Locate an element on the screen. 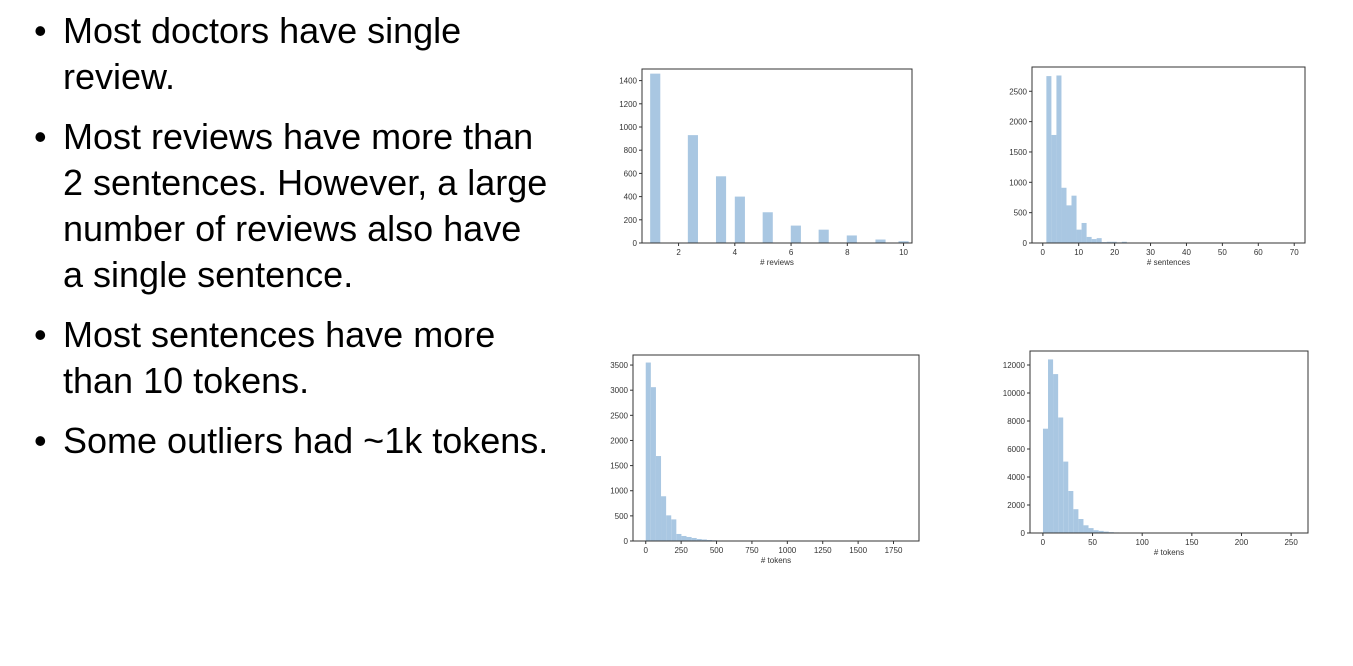 Image resolution: width=1353 pixels, height=666 pixels. x-axis-label: # reviews is located at coordinates (777, 262).